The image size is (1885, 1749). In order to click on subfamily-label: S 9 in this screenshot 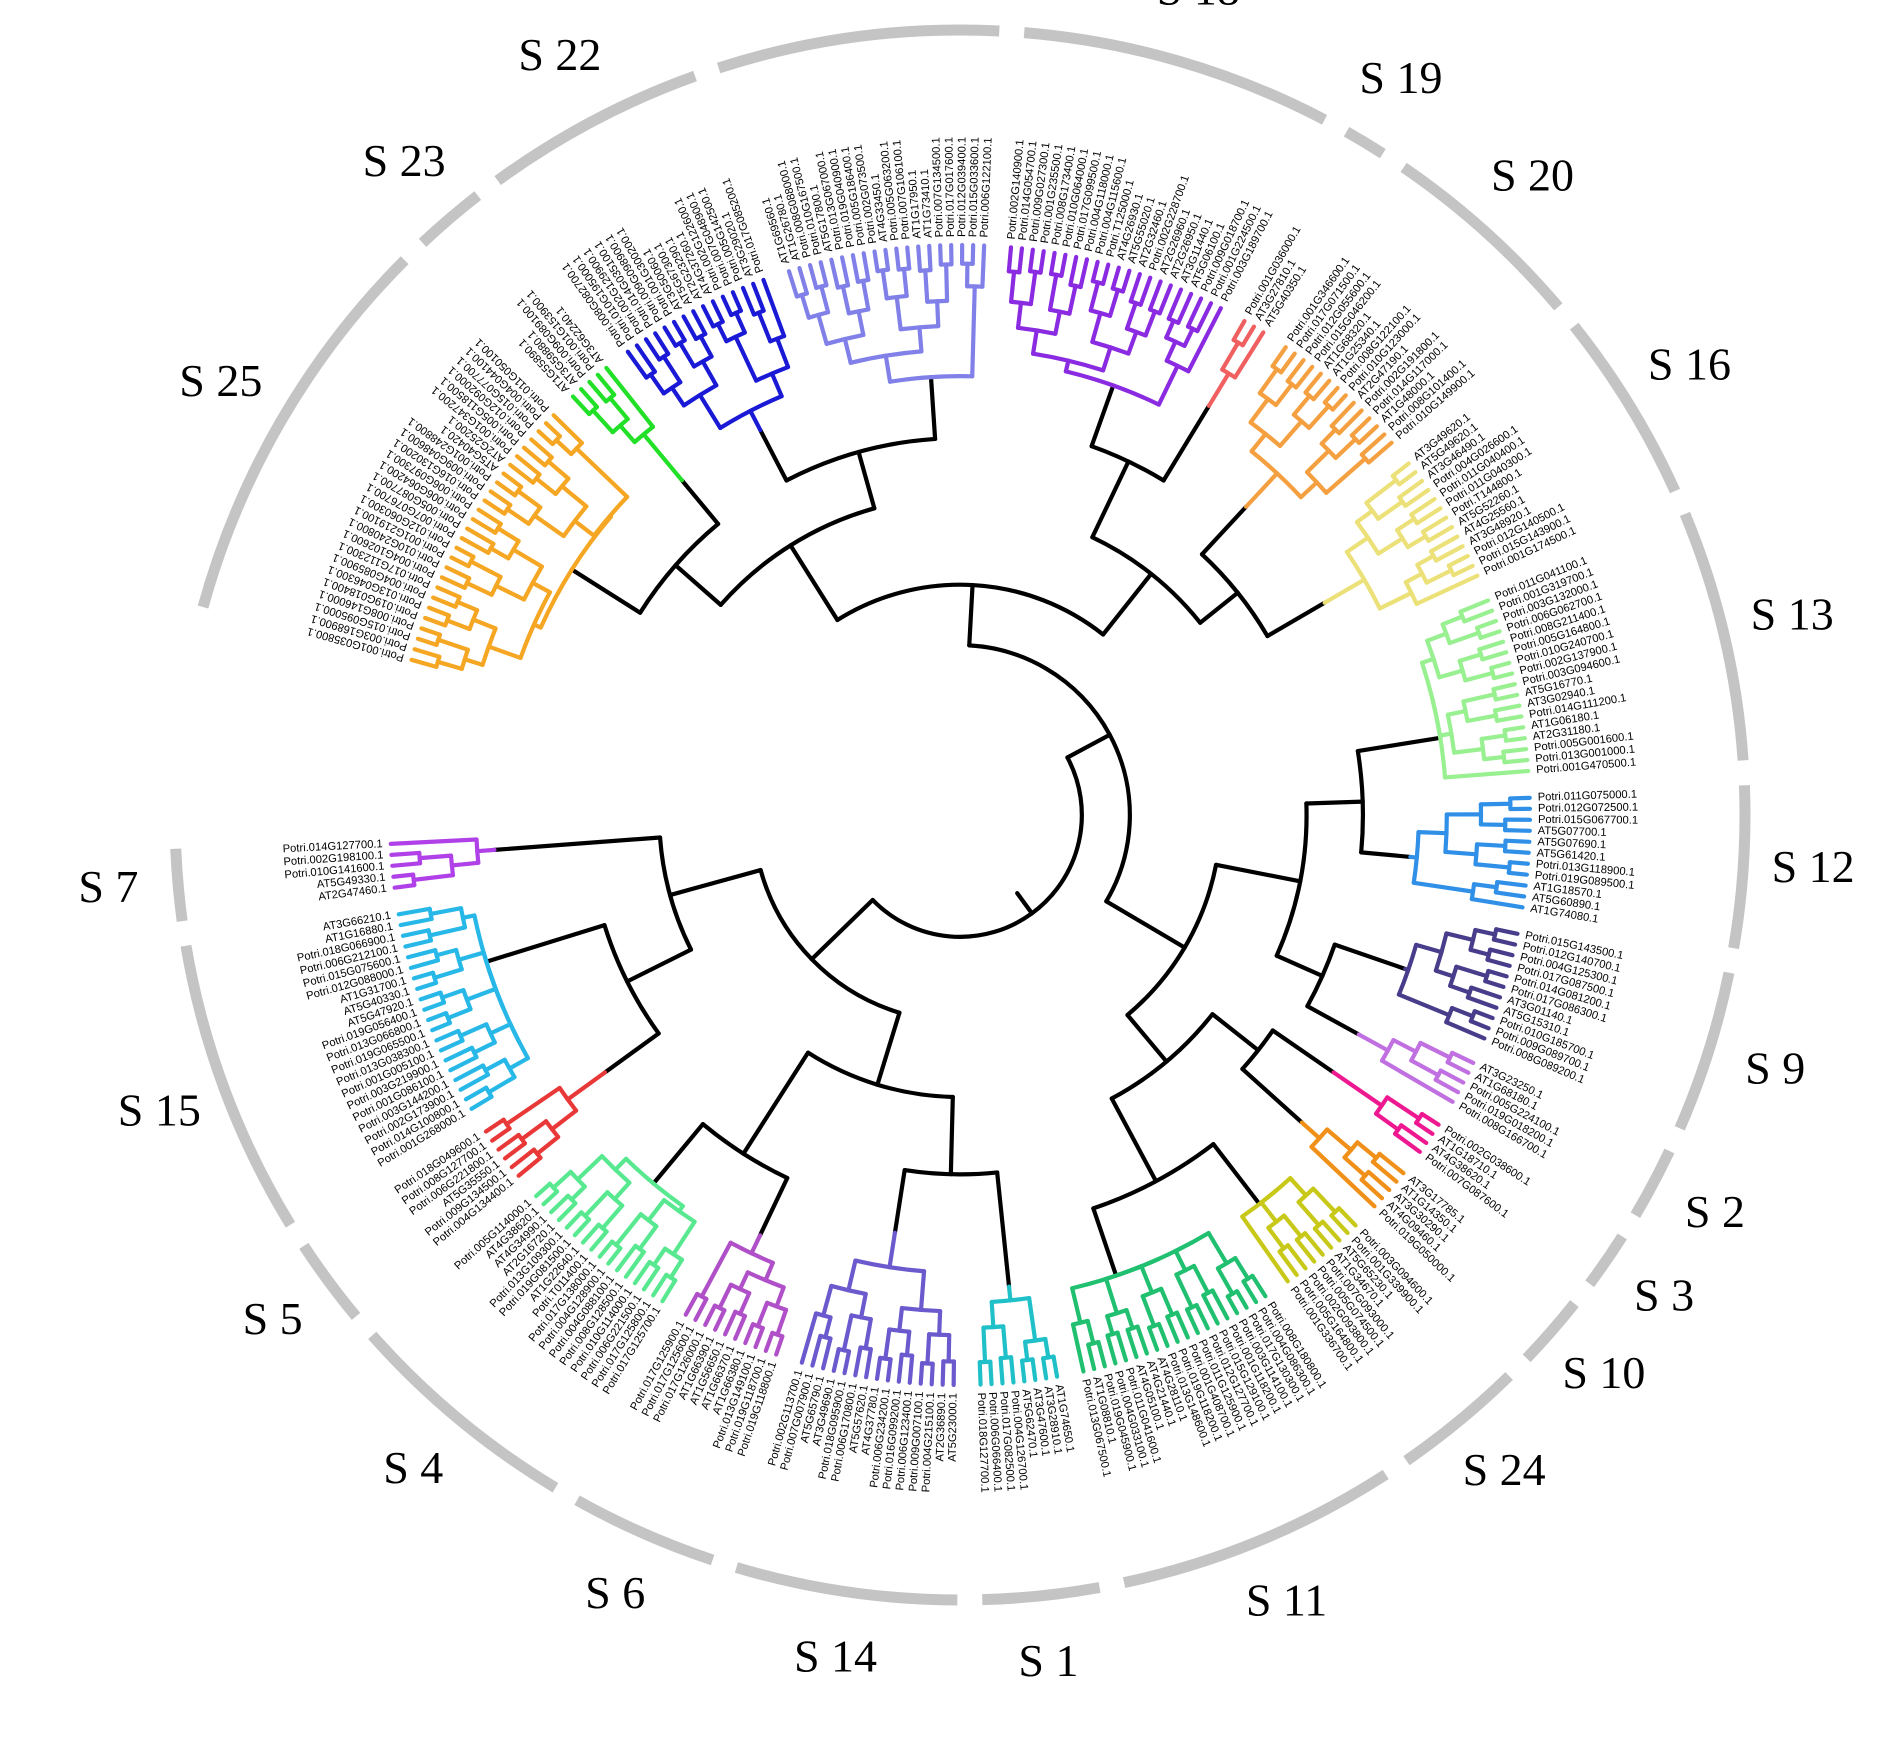, I will do `click(1775, 1067)`.